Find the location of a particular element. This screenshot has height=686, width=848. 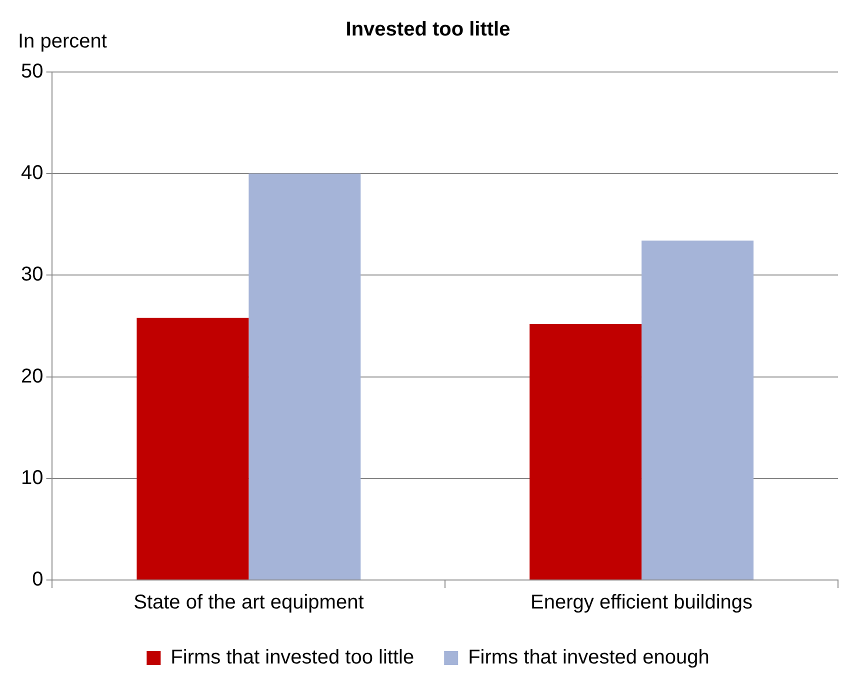

y-tick-label: 10 is located at coordinates (32, 477).